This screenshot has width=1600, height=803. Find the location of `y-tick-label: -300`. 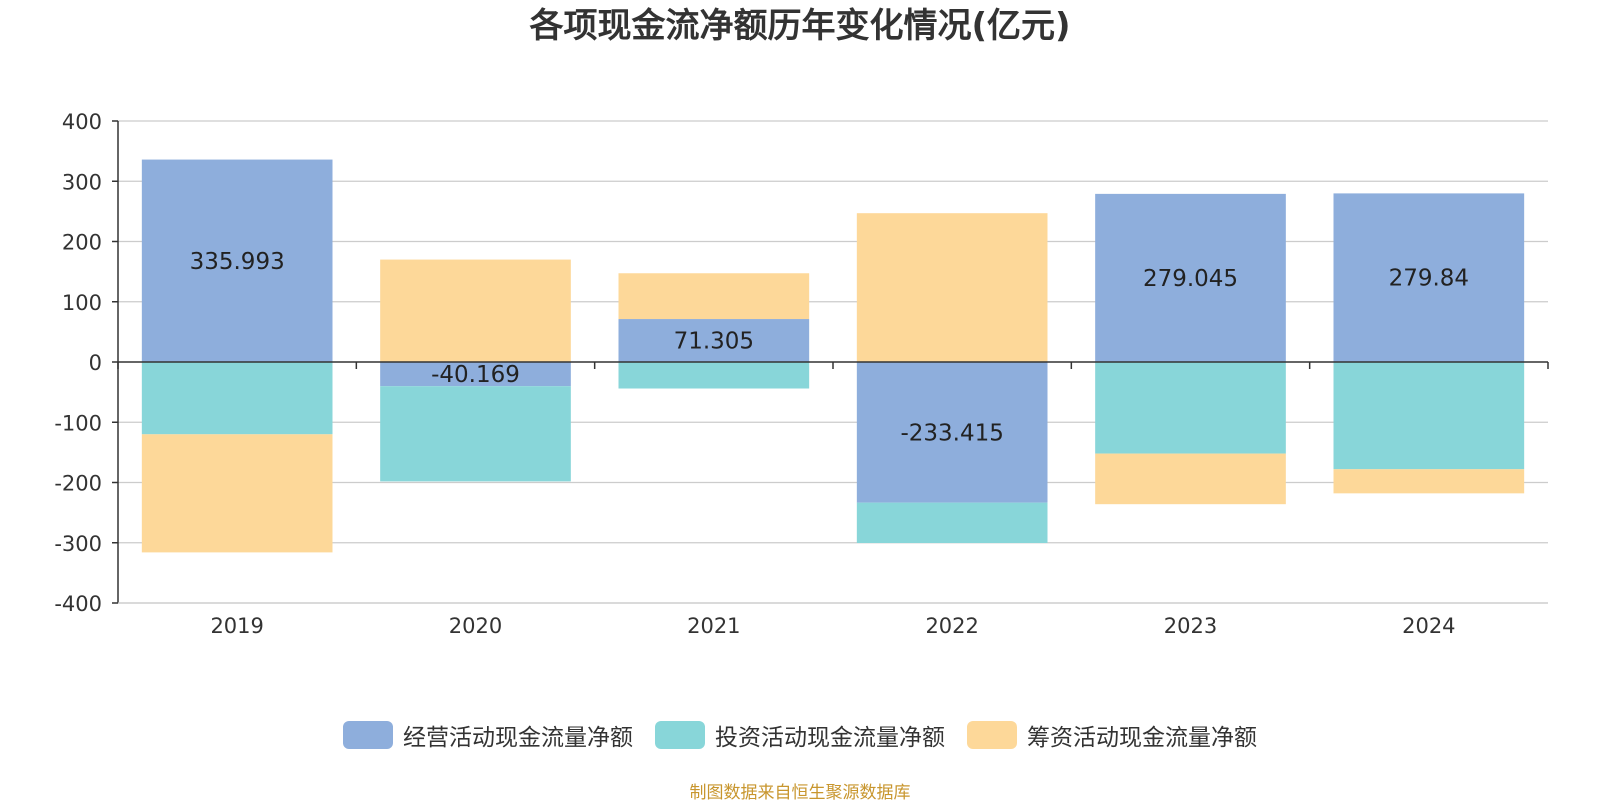

y-tick-label: -300 is located at coordinates (78, 544).